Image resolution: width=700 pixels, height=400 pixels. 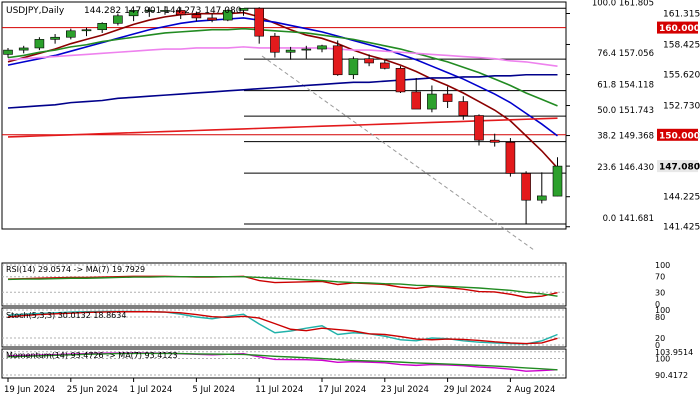 I want to click on fib-level-label: 0.0 141.681, so click(x=628, y=219).